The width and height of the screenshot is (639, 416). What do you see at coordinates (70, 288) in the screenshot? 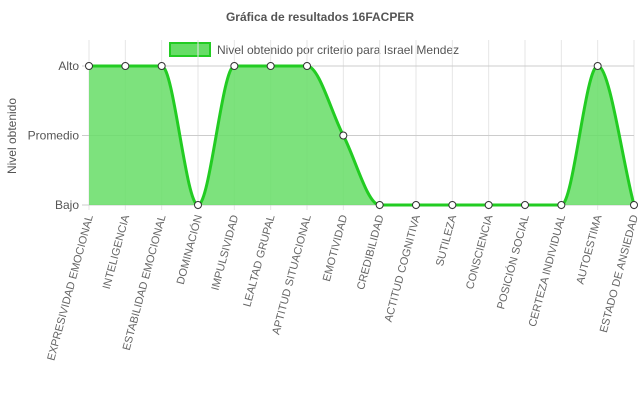
I see `x-tick-label: EXPRESIVIDAD EMOCIONAL` at bounding box center [70, 288].